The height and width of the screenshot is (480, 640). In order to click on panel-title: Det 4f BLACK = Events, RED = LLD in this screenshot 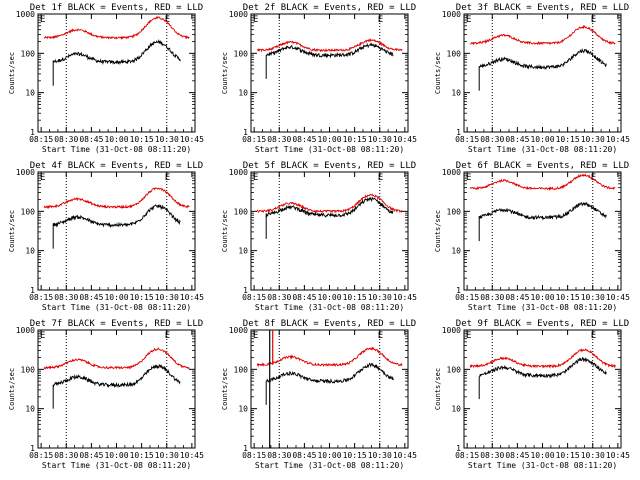, I will do `click(116, 166)`.